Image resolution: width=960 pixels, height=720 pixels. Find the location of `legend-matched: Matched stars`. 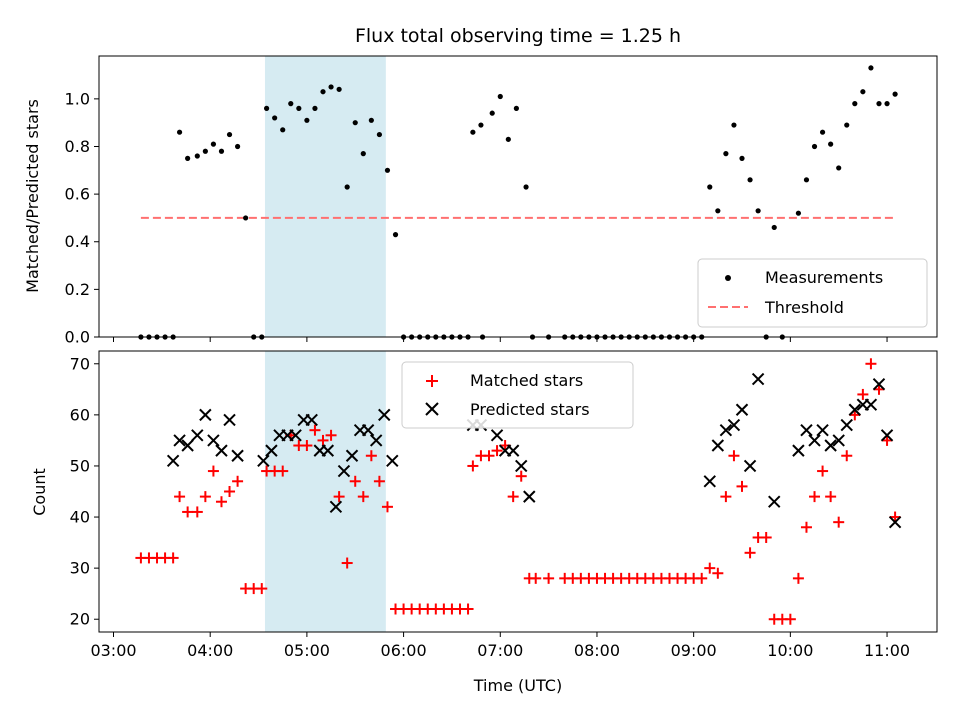

legend-matched: Matched stars is located at coordinates (526, 380).